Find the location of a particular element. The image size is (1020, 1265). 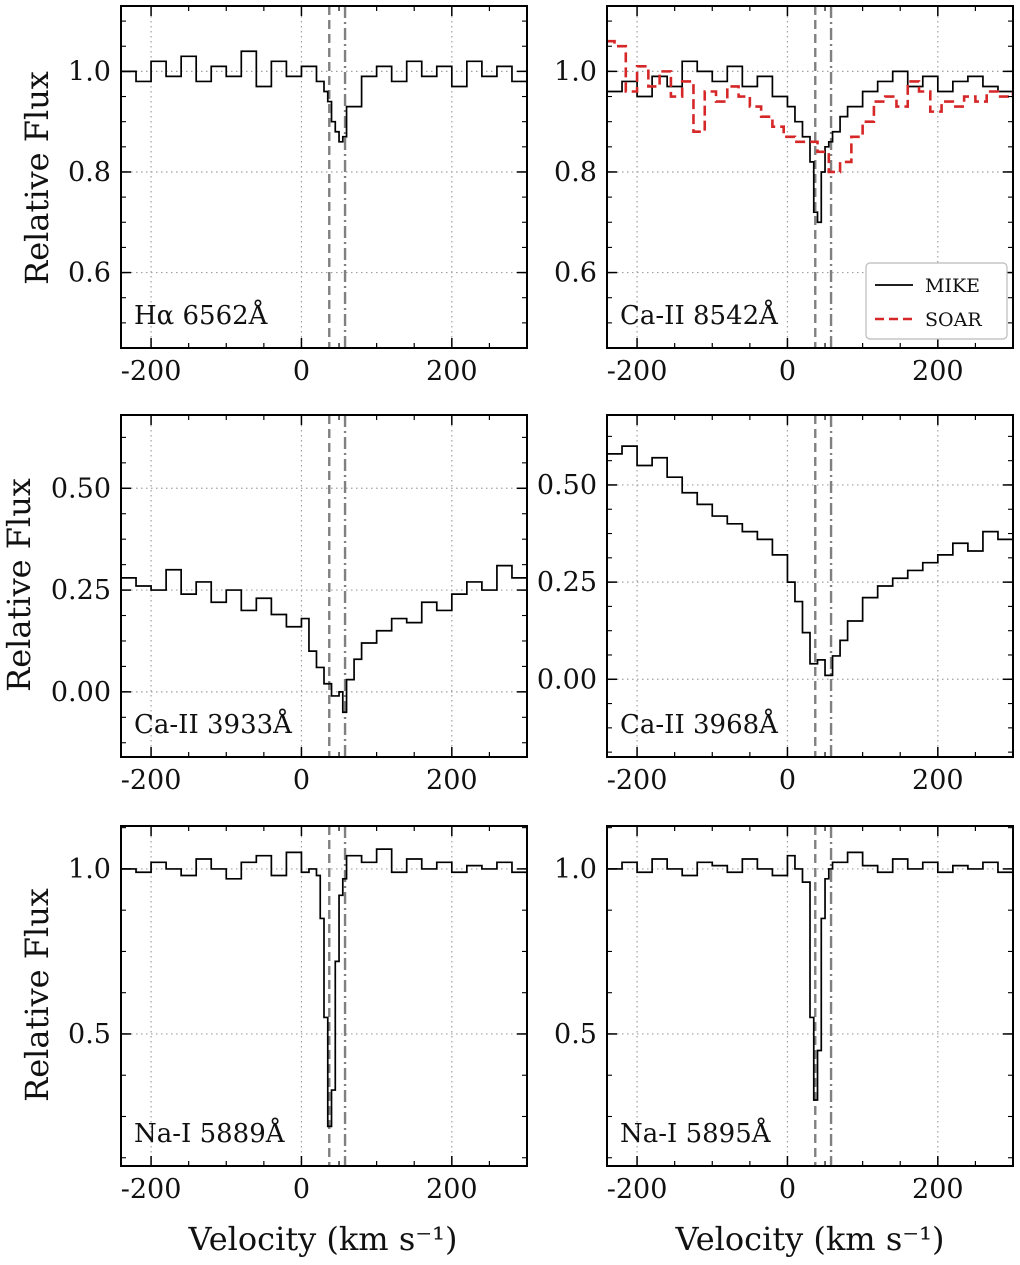

panel-label: Hα 6562Å is located at coordinates (201, 315).